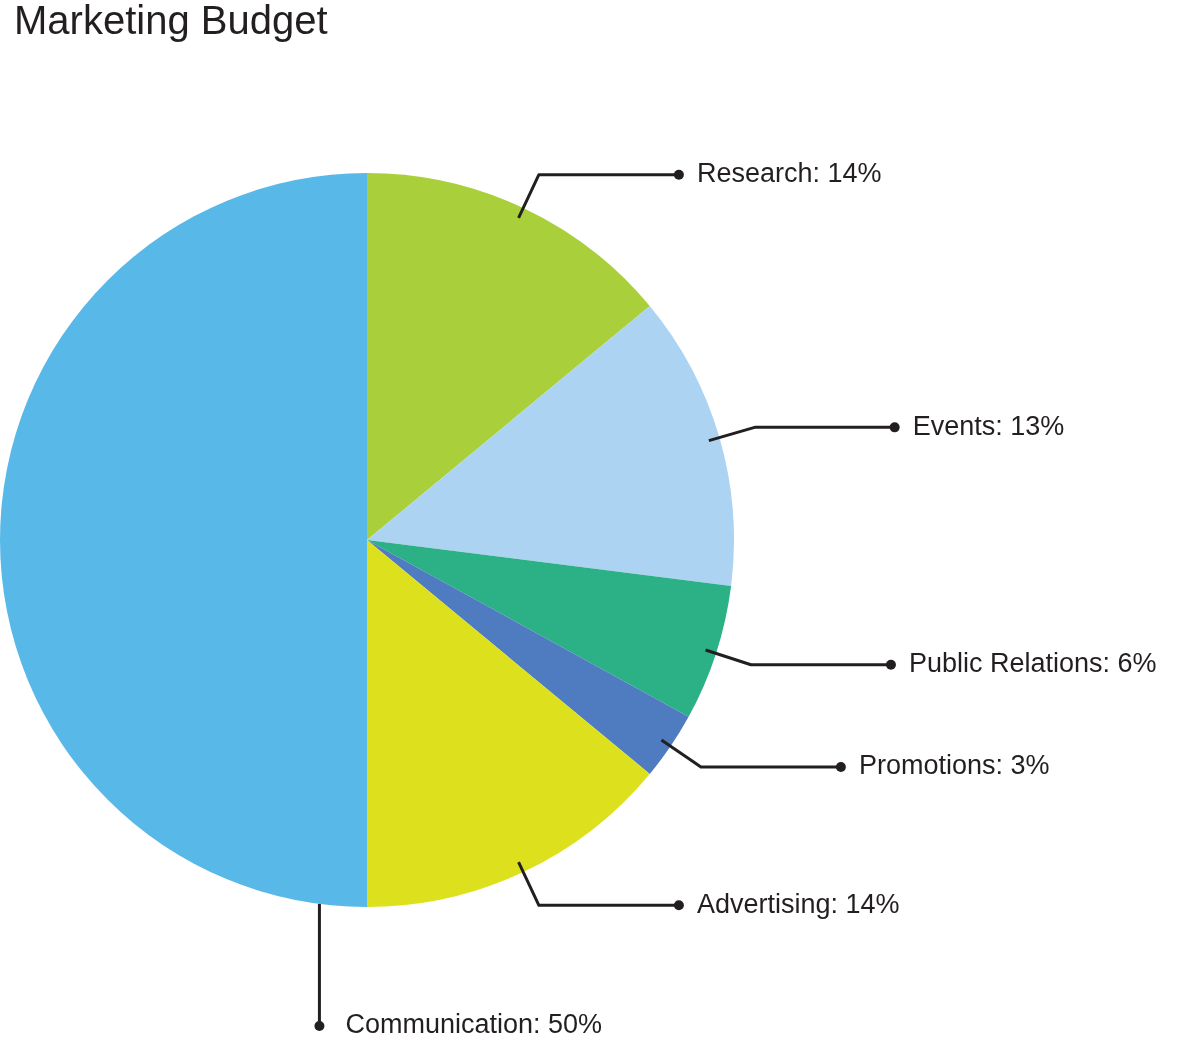  I want to click on slice-label: Advertising: 14%, so click(798, 903).